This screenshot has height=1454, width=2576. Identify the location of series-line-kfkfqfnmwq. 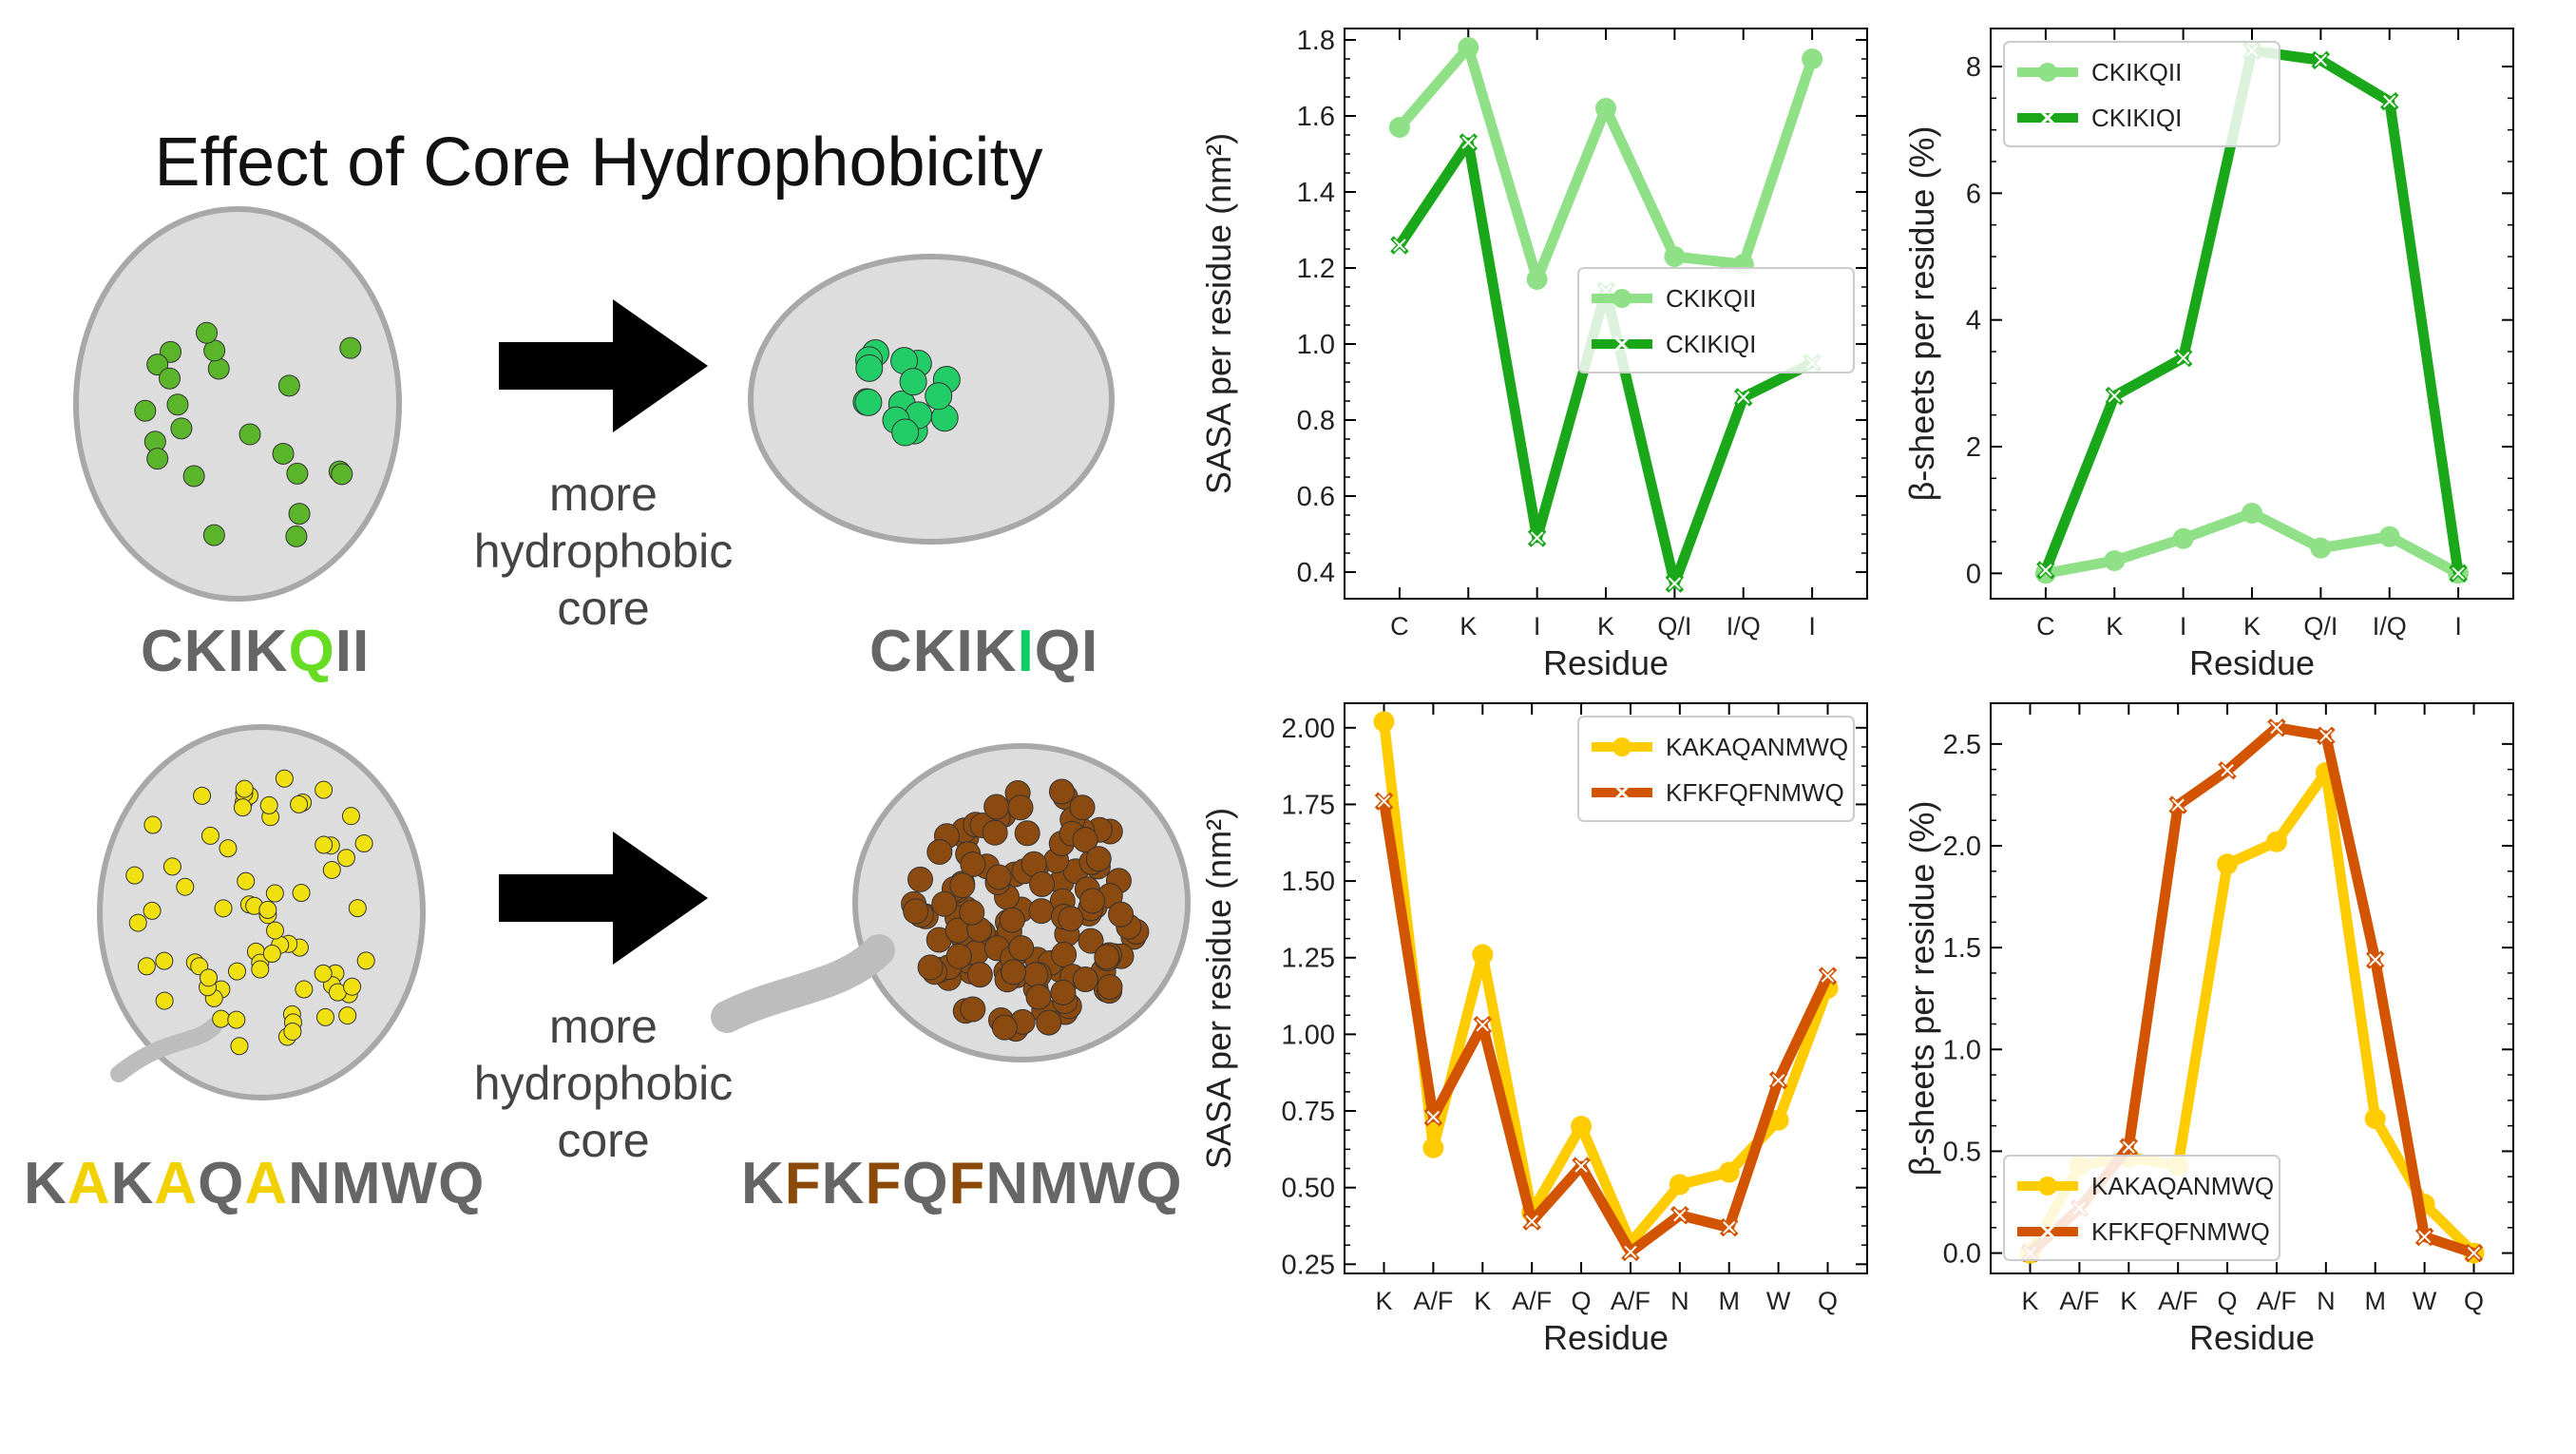
(1606, 1028).